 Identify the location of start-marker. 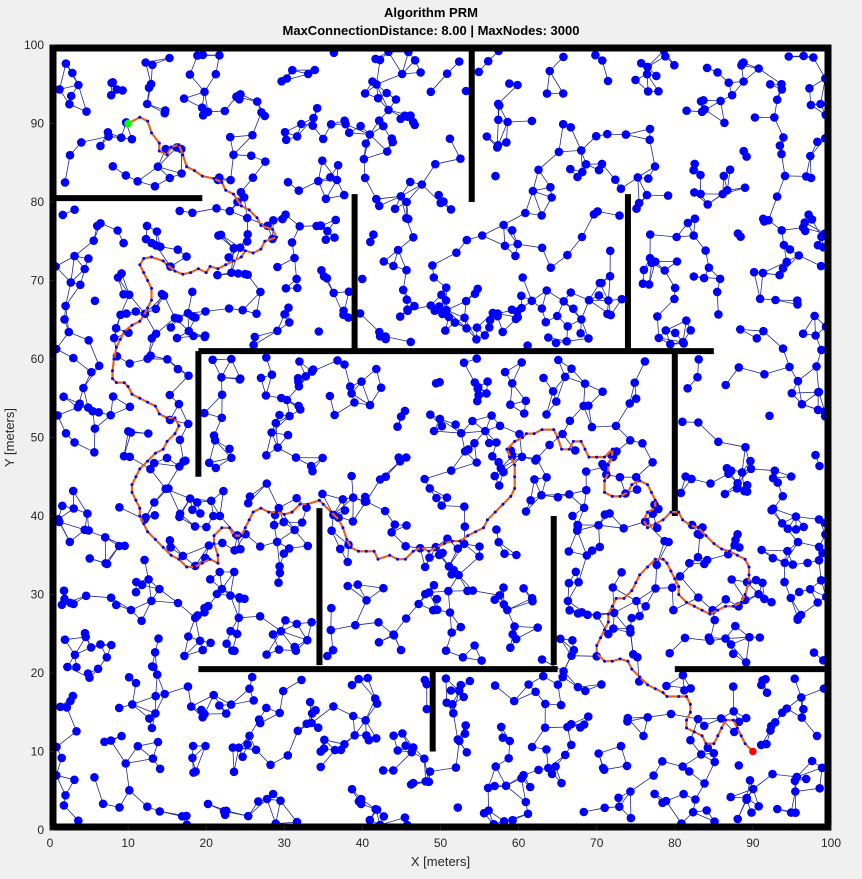
(128, 123).